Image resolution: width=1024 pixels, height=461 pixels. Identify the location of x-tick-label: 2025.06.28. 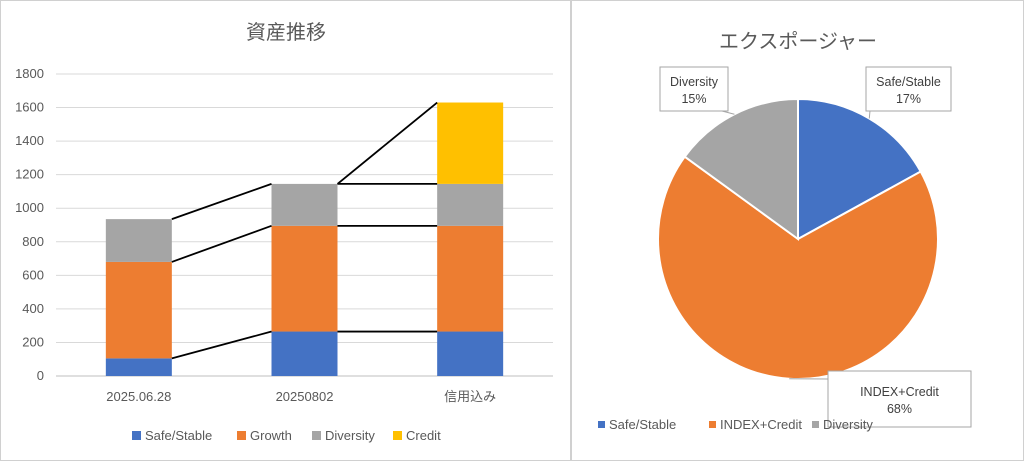
(138, 396).